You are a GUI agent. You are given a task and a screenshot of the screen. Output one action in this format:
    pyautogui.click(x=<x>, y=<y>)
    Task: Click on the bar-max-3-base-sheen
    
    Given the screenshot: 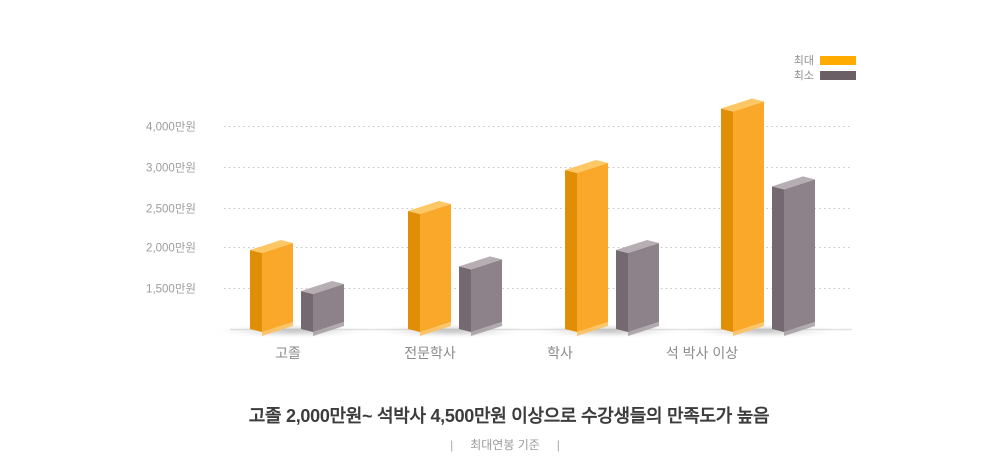 What is the action you would take?
    pyautogui.click(x=748, y=329)
    